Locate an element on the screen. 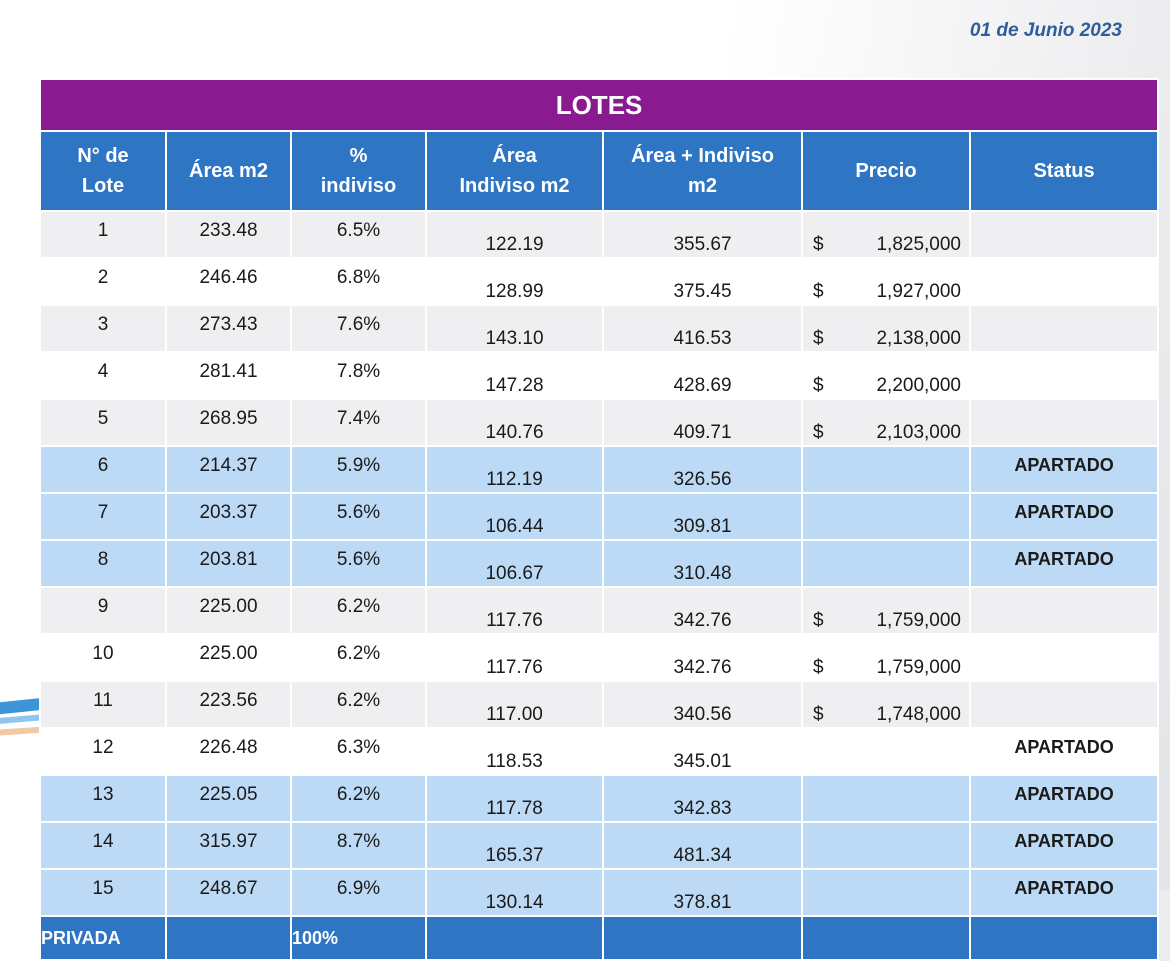 Image resolution: width=1170 pixels, height=961 pixels. cell-area: 315.97 is located at coordinates (228, 845).